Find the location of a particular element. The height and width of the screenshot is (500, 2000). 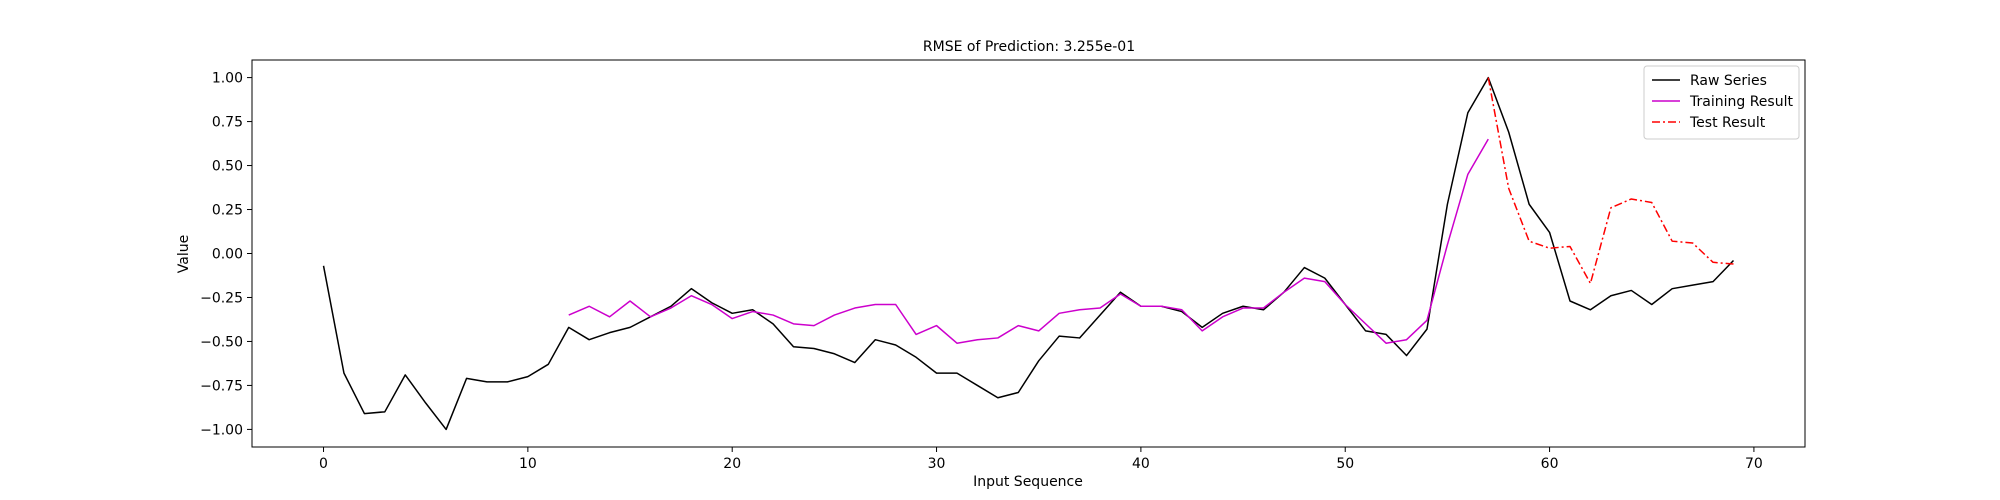

y-axis-label: Value is located at coordinates (184, 254).